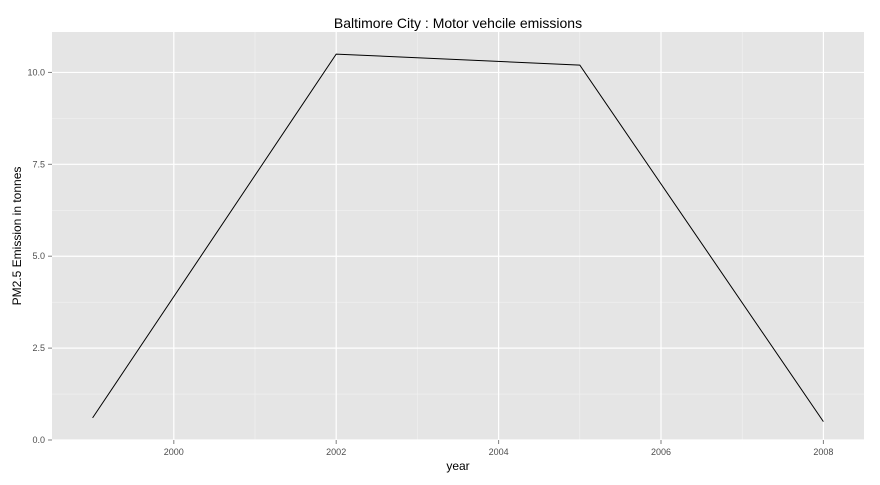 This screenshot has width=880, height=485. Describe the element at coordinates (336, 452) in the screenshot. I see `x-tick-label: 2002` at that location.